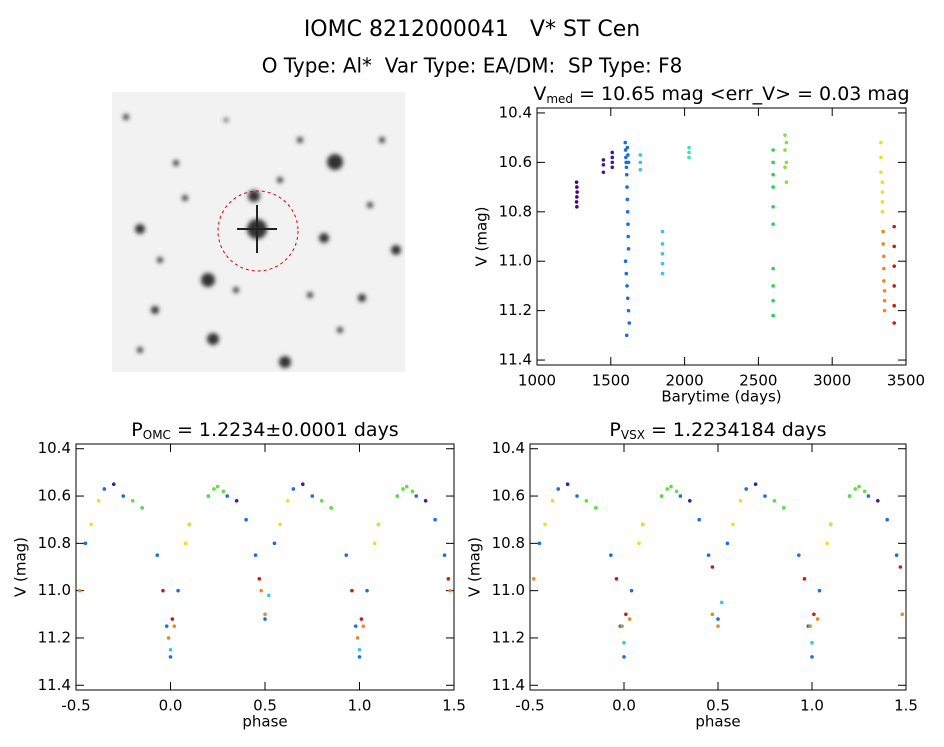 The width and height of the screenshot is (944, 747). What do you see at coordinates (741, 94) in the screenshot?
I see `title-text: = 10.65 mag <err_V> = 0.03 mag` at bounding box center [741, 94].